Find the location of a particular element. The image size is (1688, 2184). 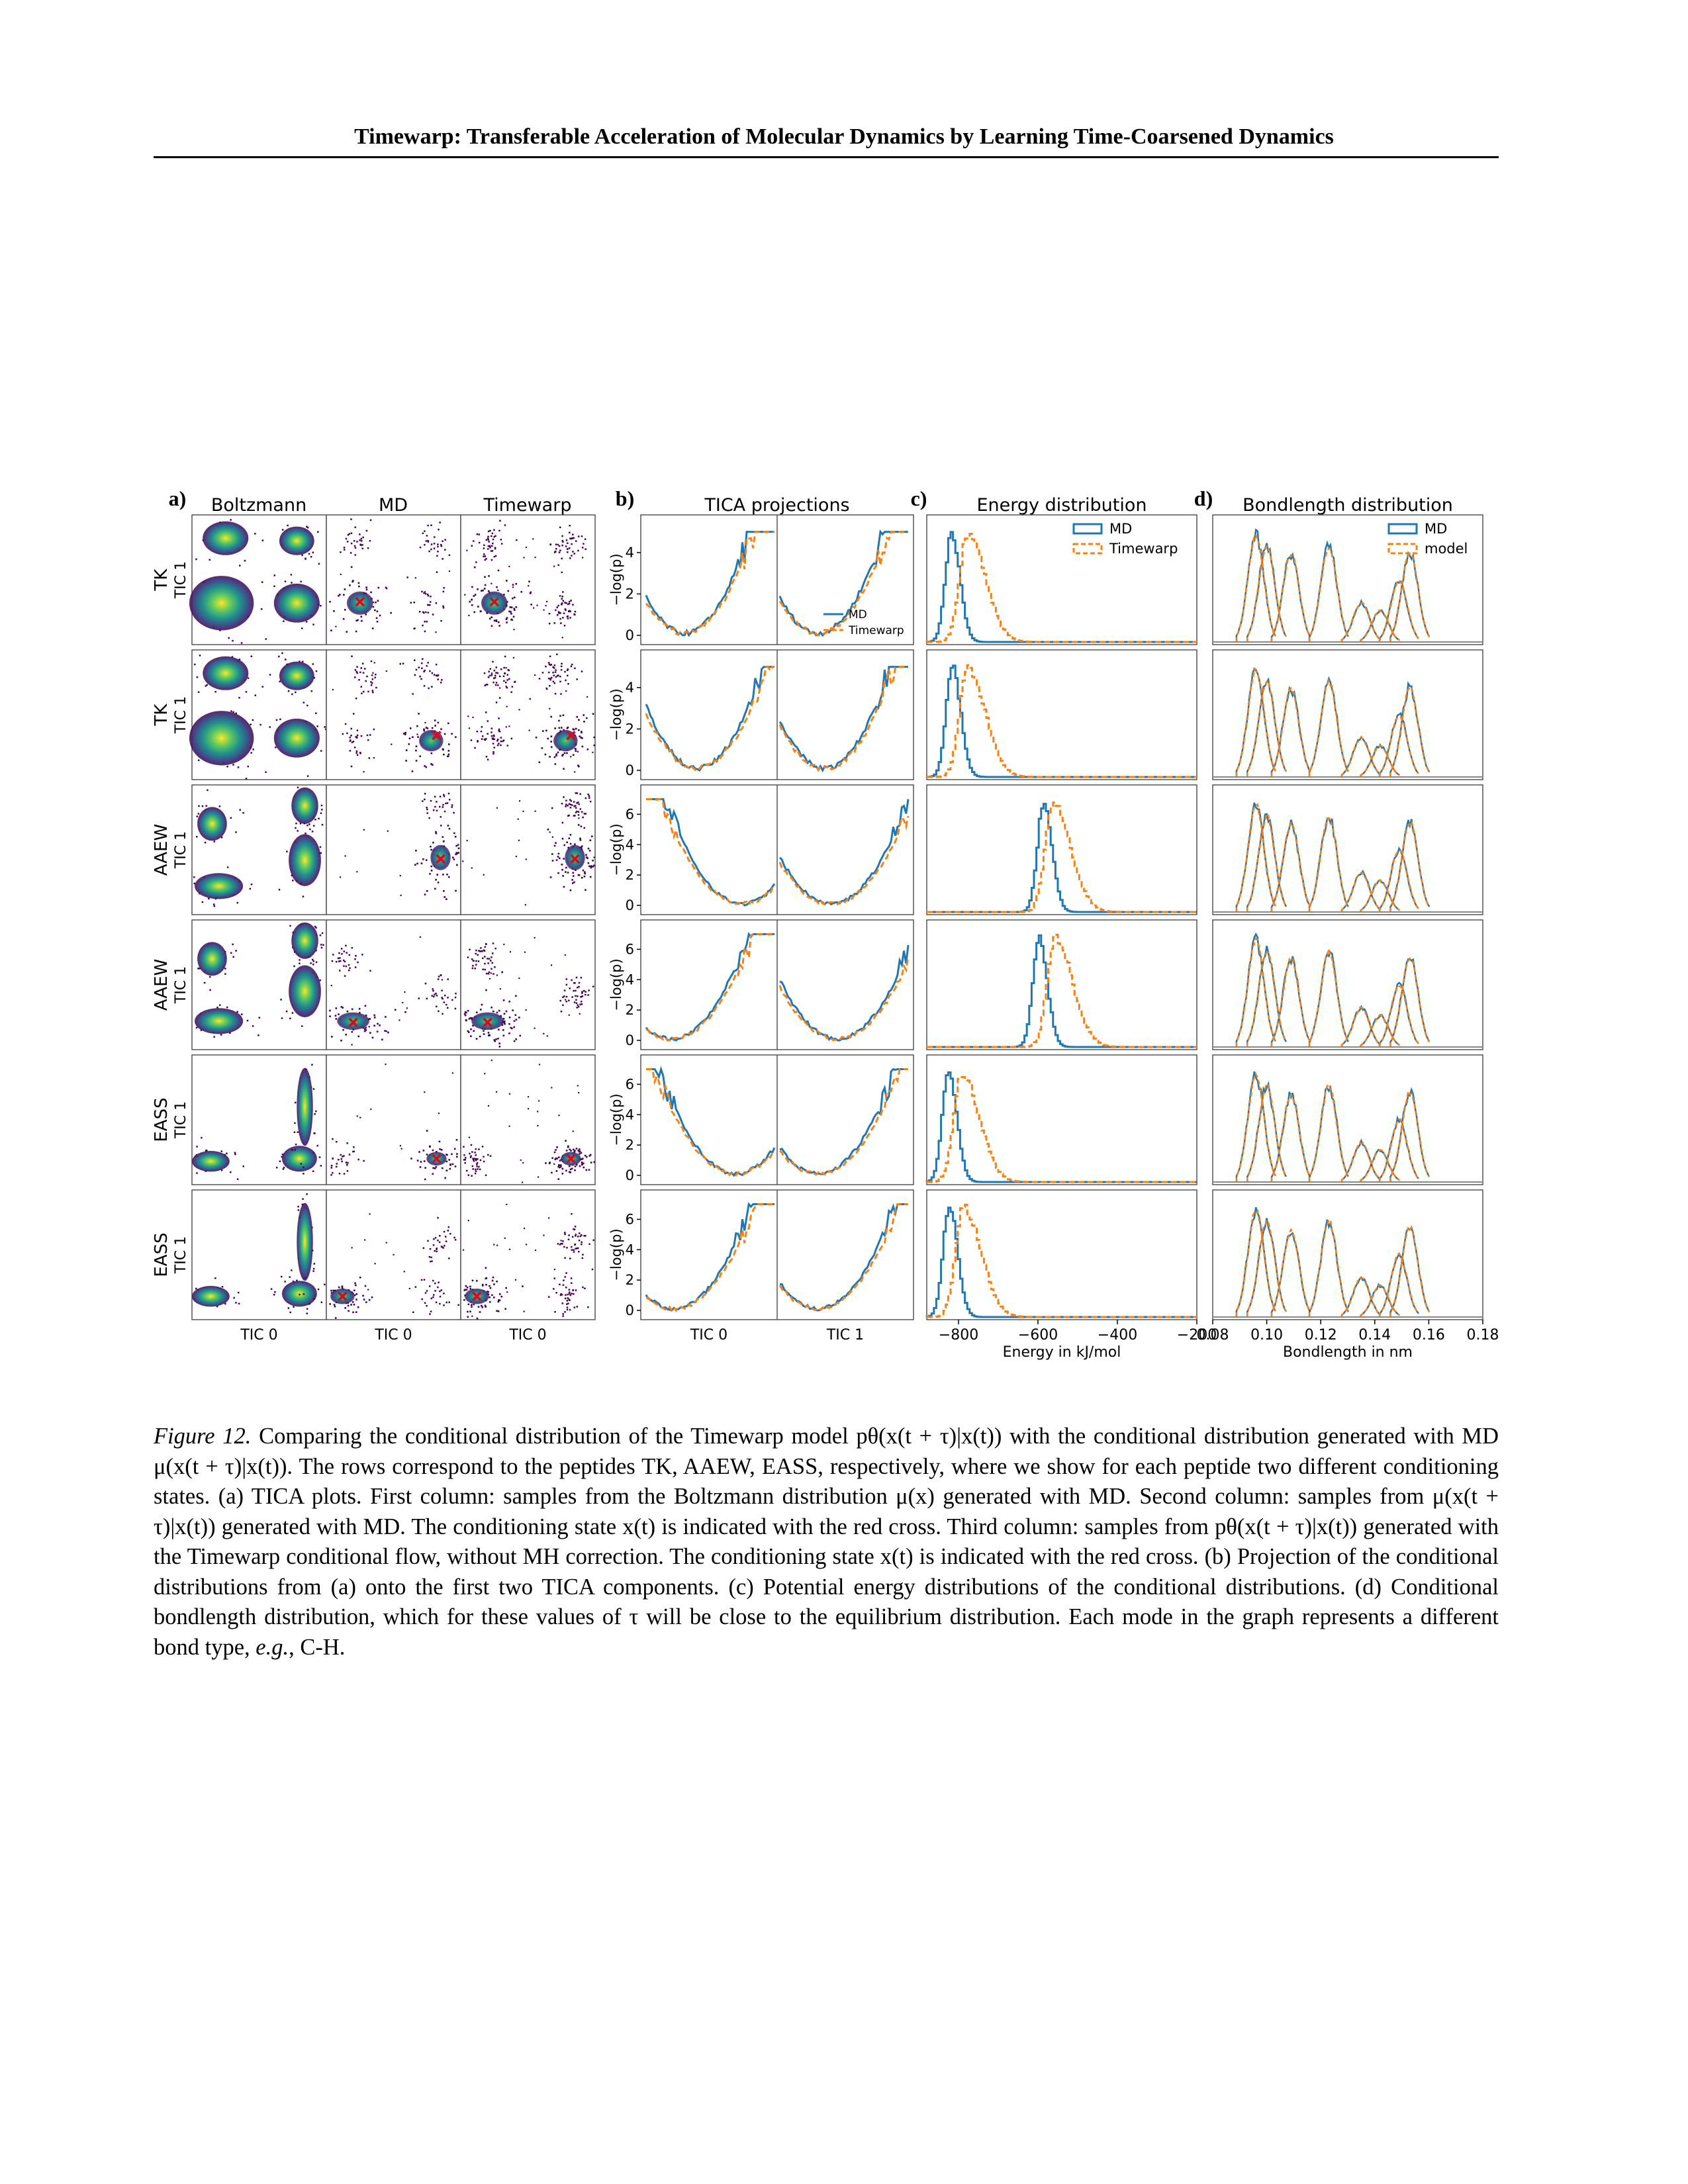

y-tick-label: 6 is located at coordinates (630, 949).